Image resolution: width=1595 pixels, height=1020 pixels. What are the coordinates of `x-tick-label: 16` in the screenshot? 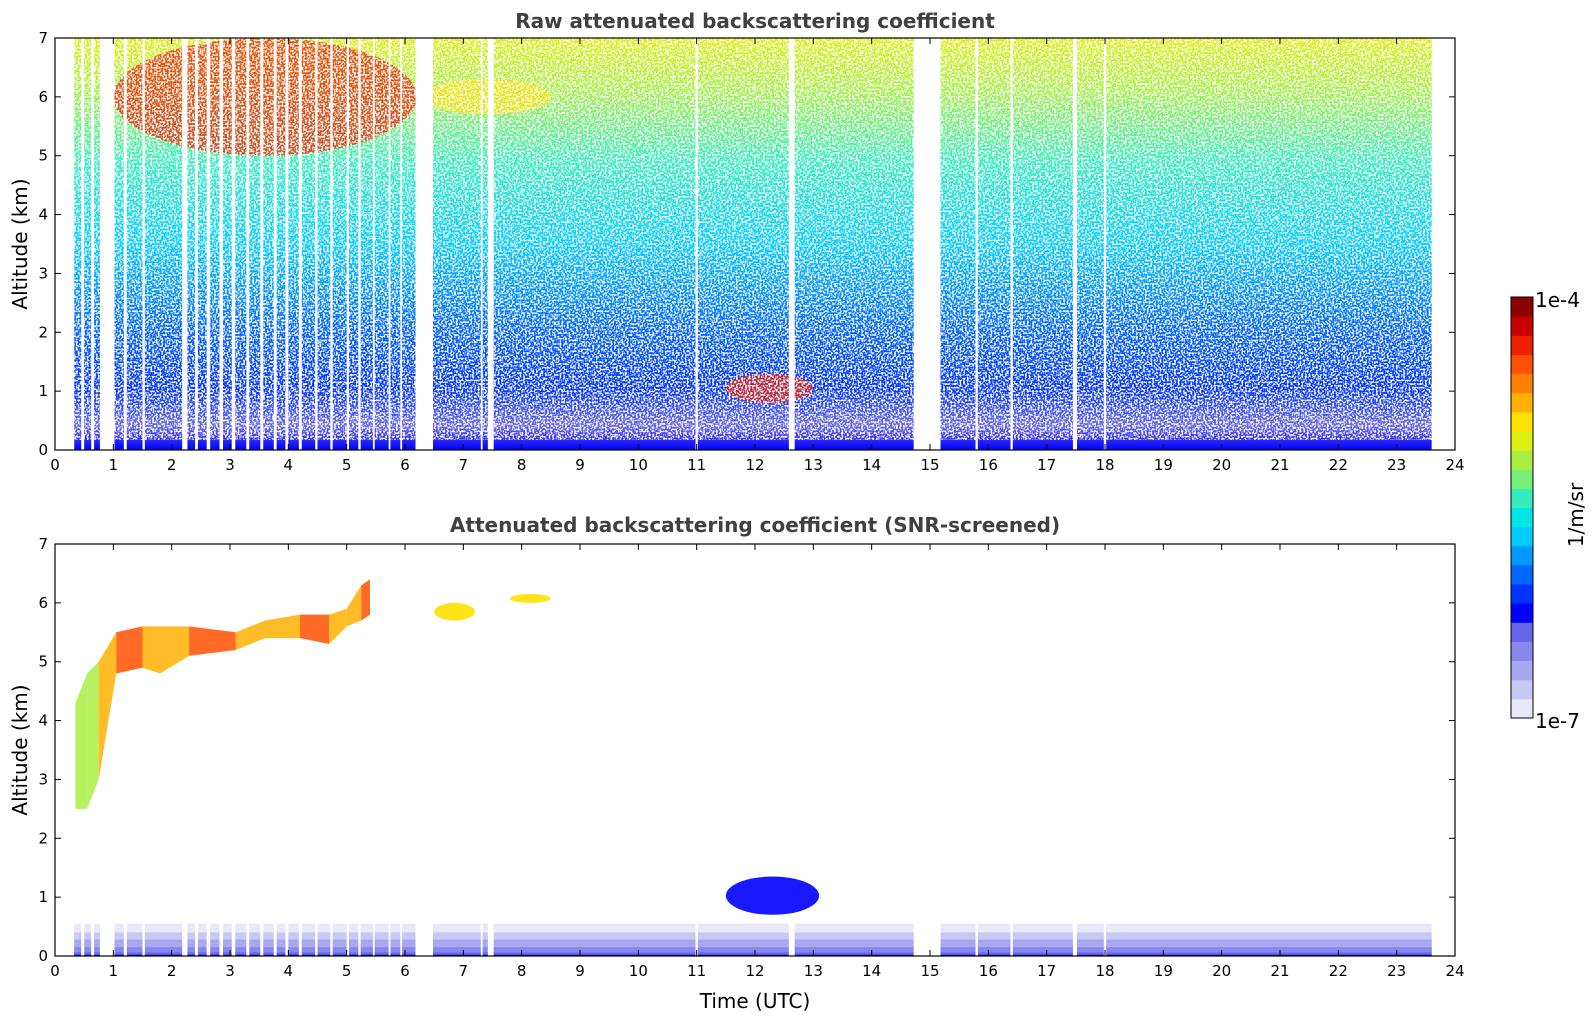 It's located at (988, 971).